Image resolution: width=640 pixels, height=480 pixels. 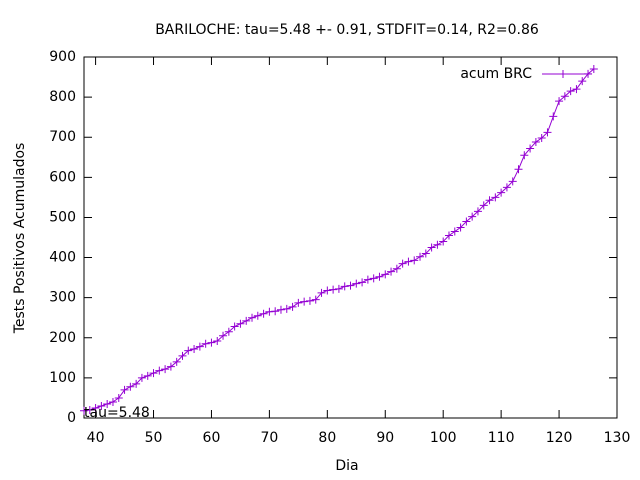 What do you see at coordinates (117, 413) in the screenshot?
I see `annotation: tau=5.48` at bounding box center [117, 413].